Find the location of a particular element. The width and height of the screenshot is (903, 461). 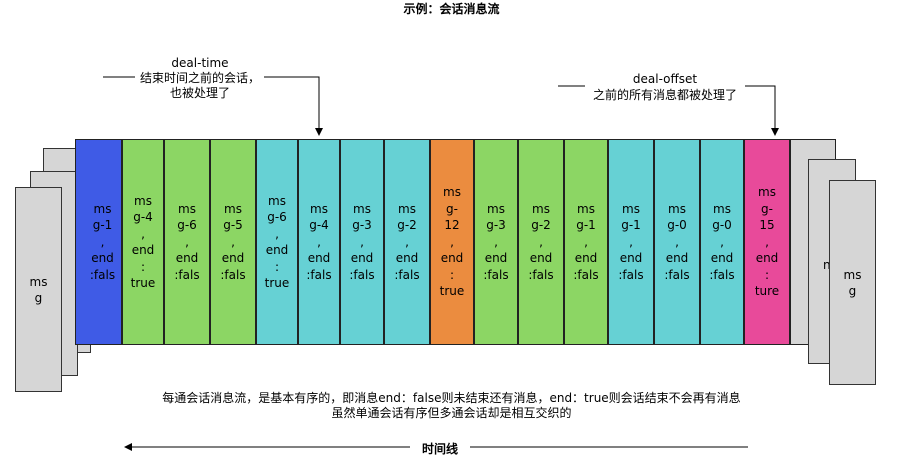

right-stack-front-text: ms g is located at coordinates (852, 282).